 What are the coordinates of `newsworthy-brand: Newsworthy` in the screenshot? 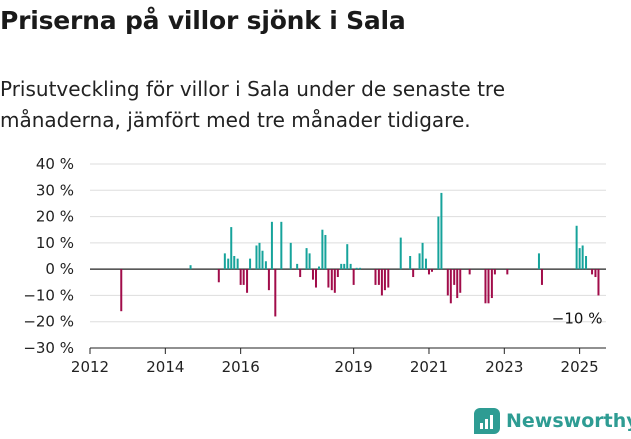 It's located at (552, 421).